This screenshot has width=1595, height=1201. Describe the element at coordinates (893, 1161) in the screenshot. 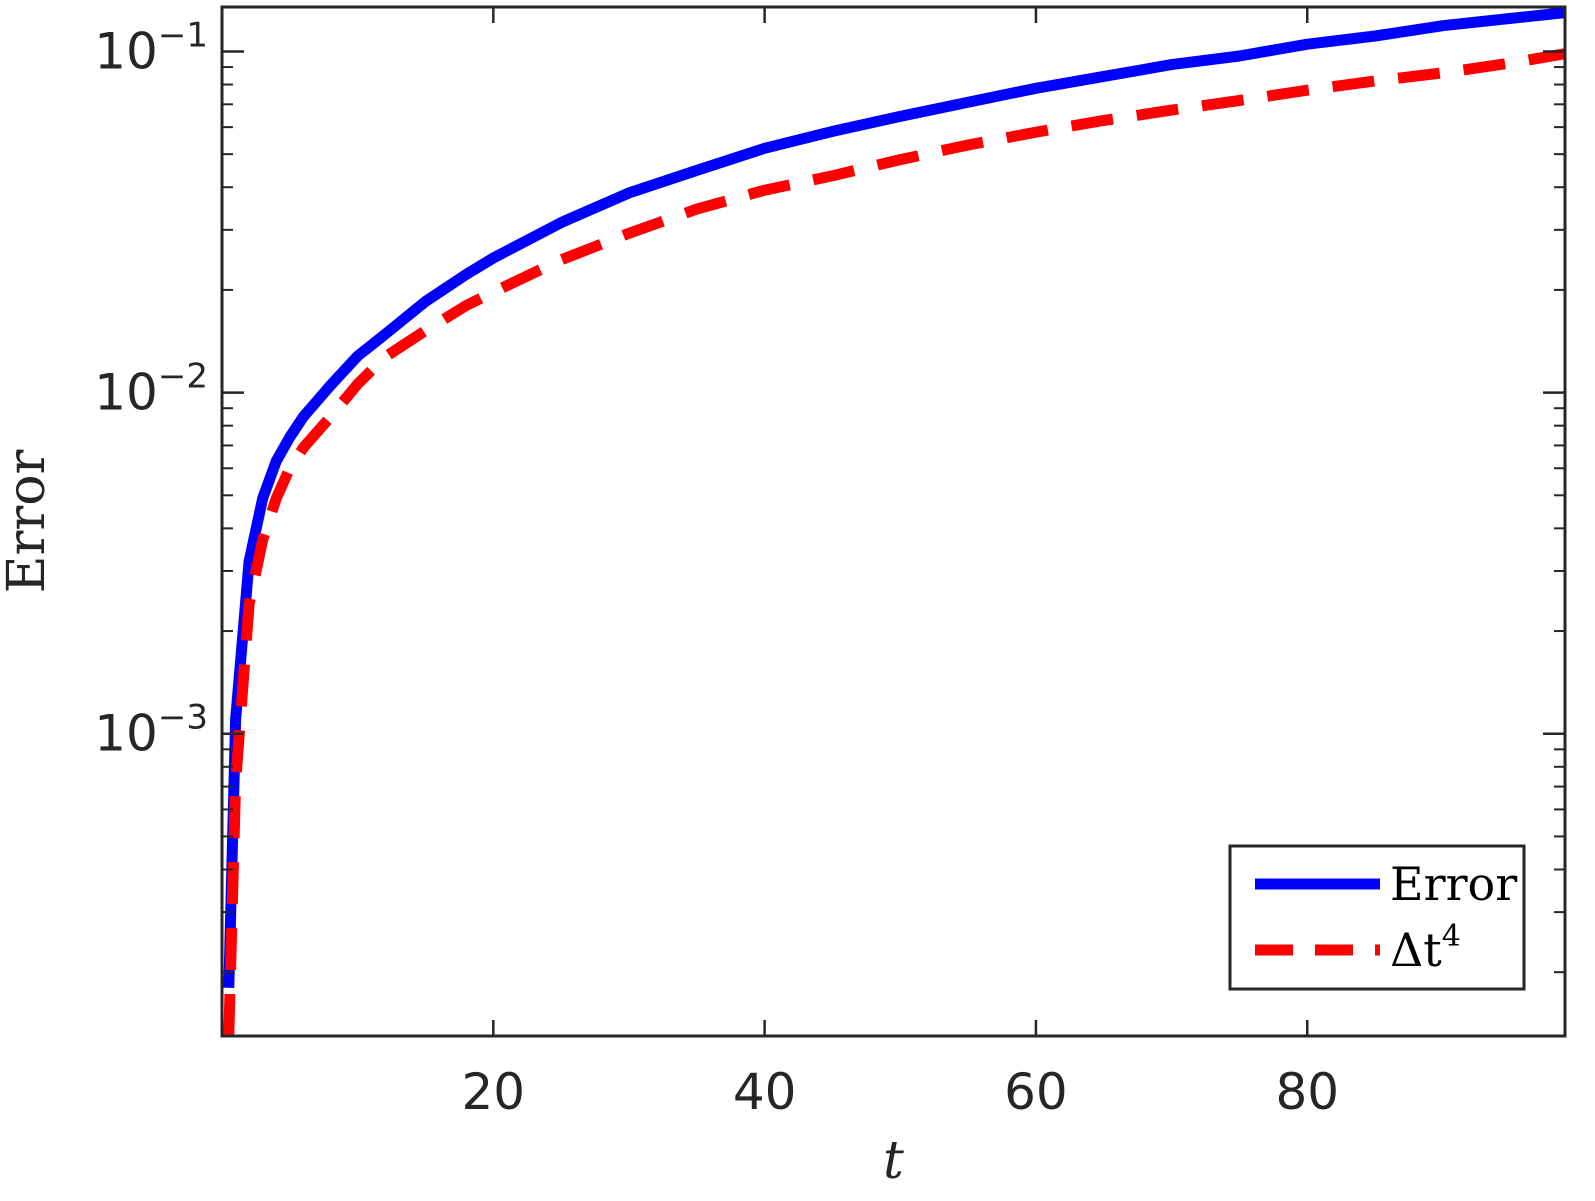

I see `x-axis-label: t` at that location.